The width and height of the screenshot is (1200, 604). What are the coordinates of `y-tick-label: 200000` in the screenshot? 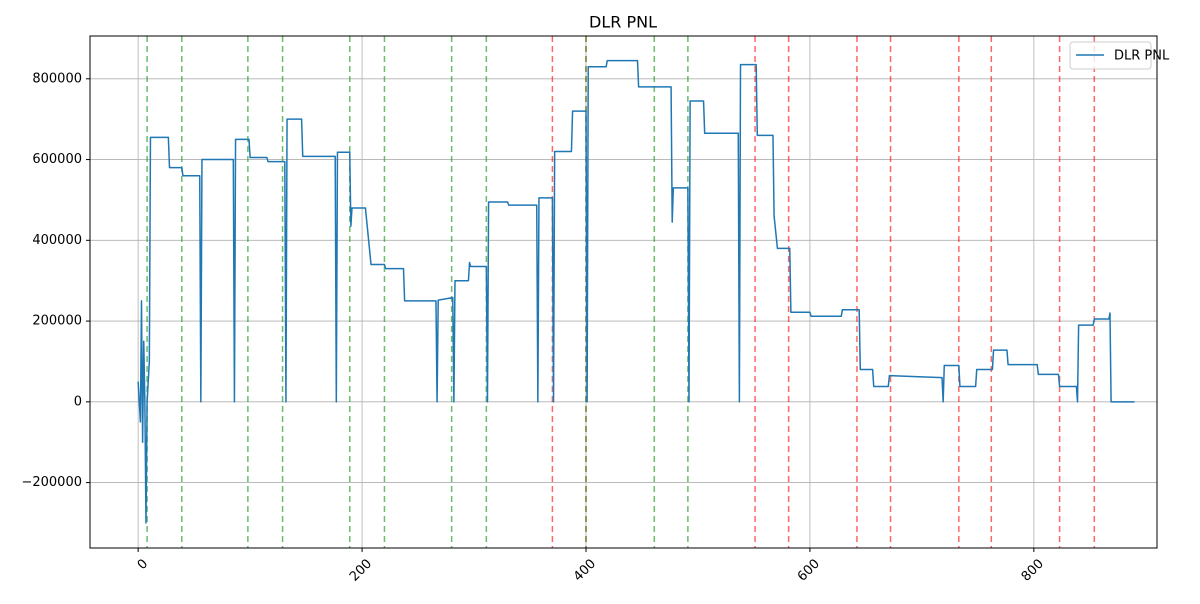 It's located at (57, 321).